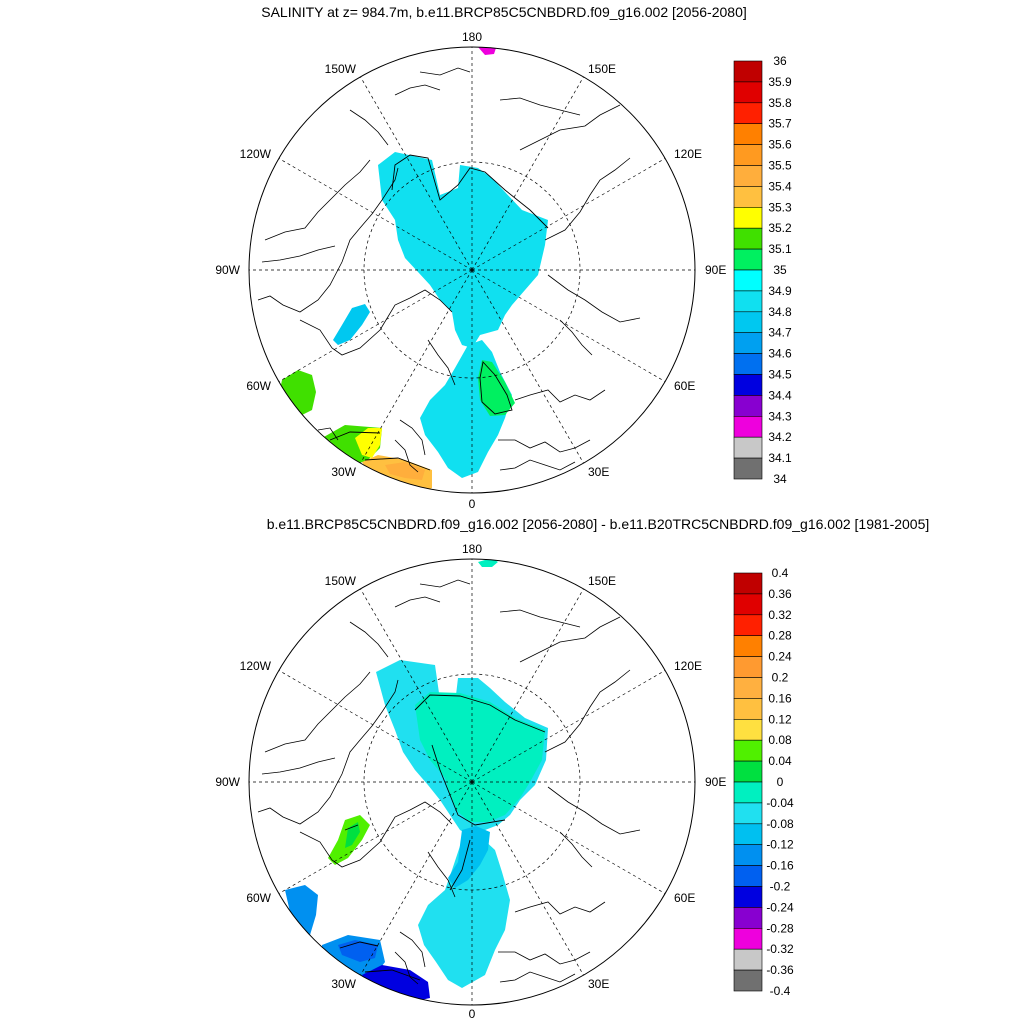  What do you see at coordinates (780, 636) in the screenshot?
I see `colorbar-label: 0.28` at bounding box center [780, 636].